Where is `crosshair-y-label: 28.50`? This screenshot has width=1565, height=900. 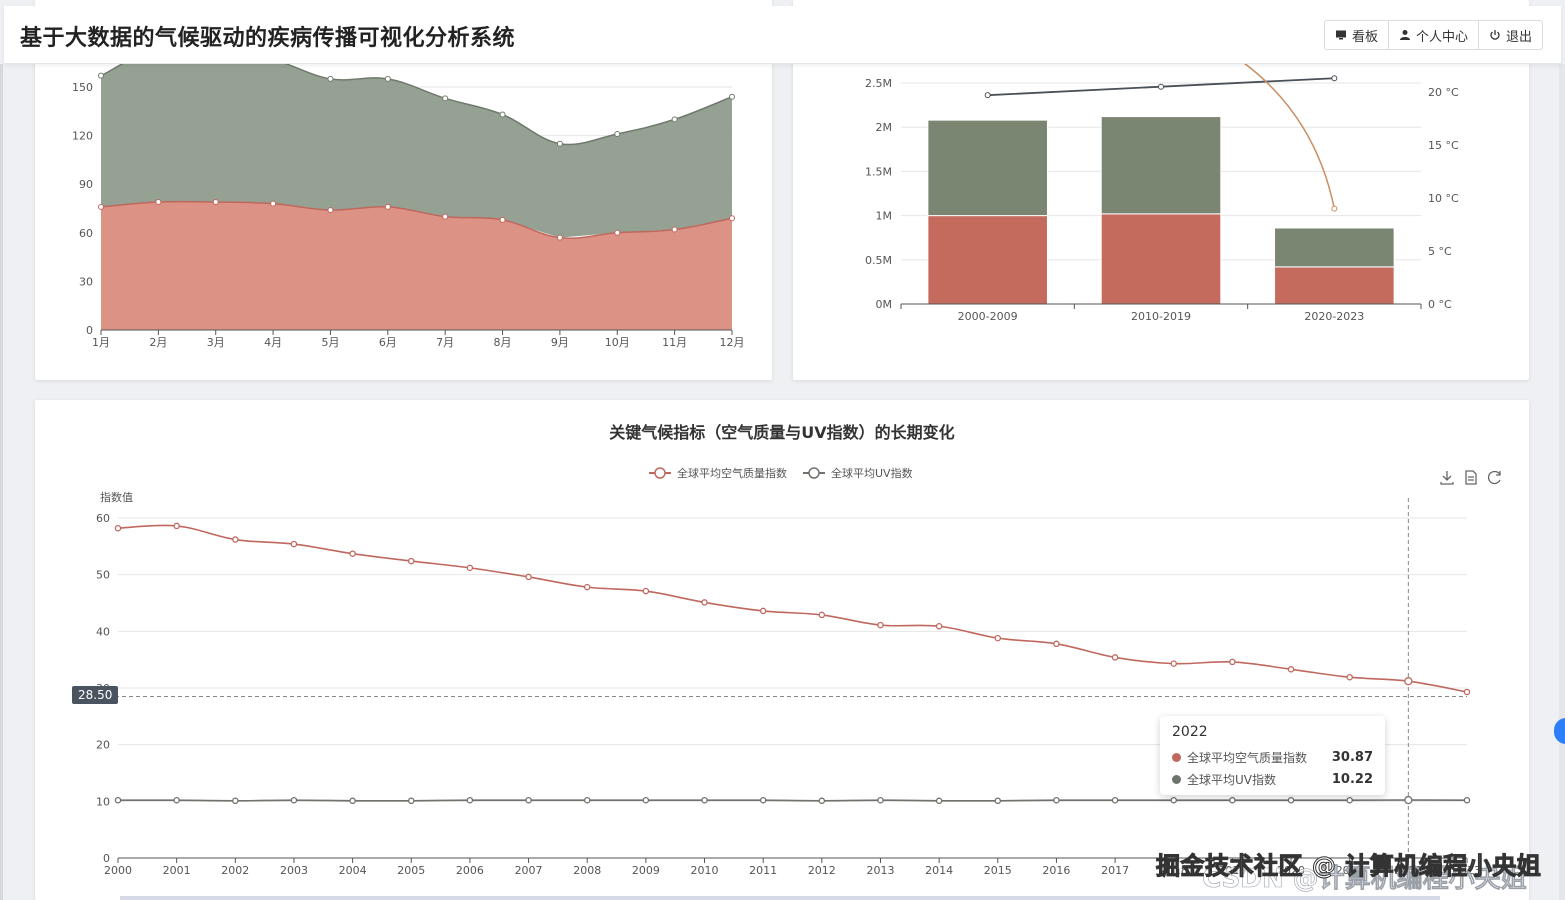 crosshair-y-label: 28.50 is located at coordinates (95, 695).